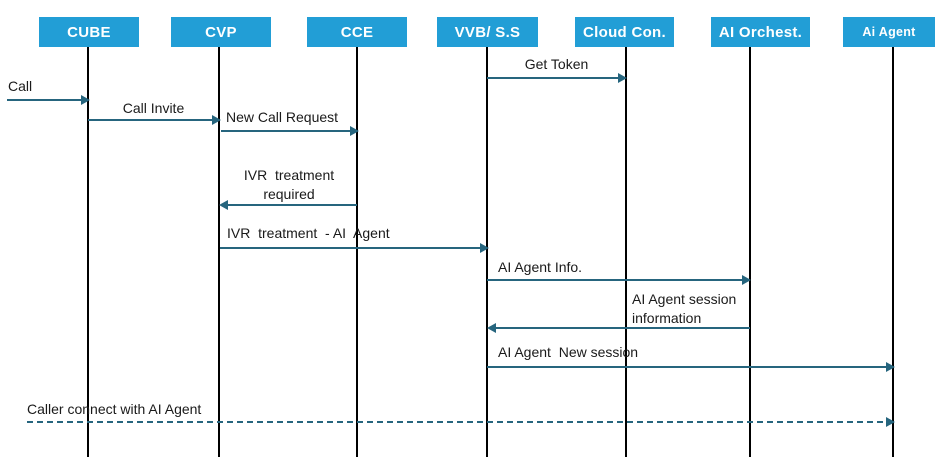  Describe the element at coordinates (357, 252) in the screenshot. I see `lifeline-cce` at that location.